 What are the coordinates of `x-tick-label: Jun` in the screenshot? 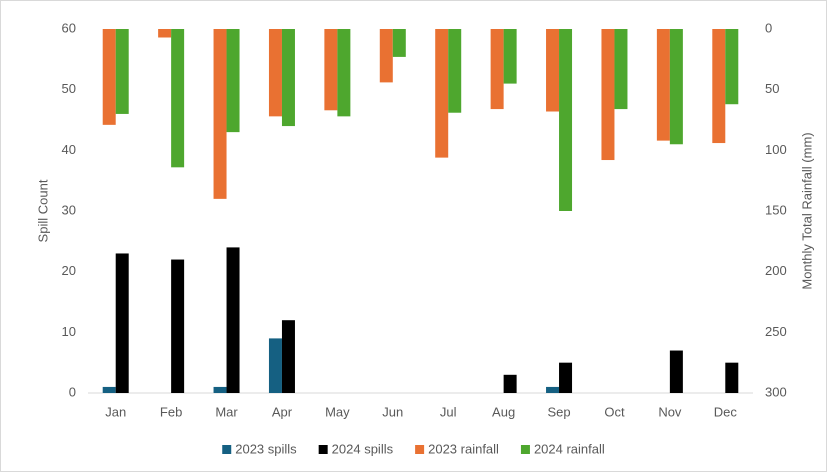 It's located at (392, 411).